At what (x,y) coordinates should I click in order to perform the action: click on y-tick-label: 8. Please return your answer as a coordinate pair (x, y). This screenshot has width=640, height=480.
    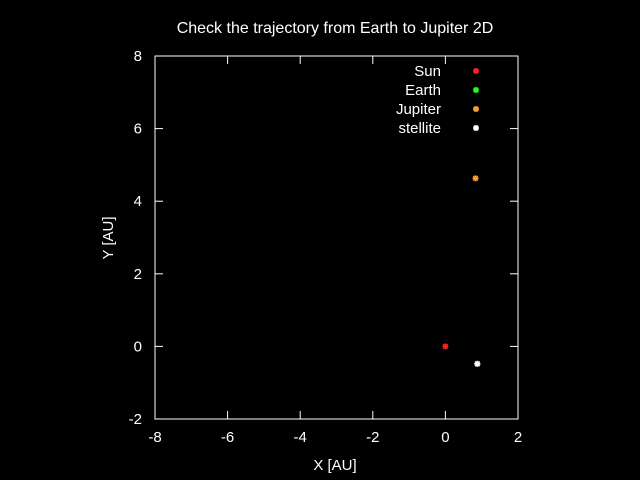
    Looking at the image, I should click on (138, 56).